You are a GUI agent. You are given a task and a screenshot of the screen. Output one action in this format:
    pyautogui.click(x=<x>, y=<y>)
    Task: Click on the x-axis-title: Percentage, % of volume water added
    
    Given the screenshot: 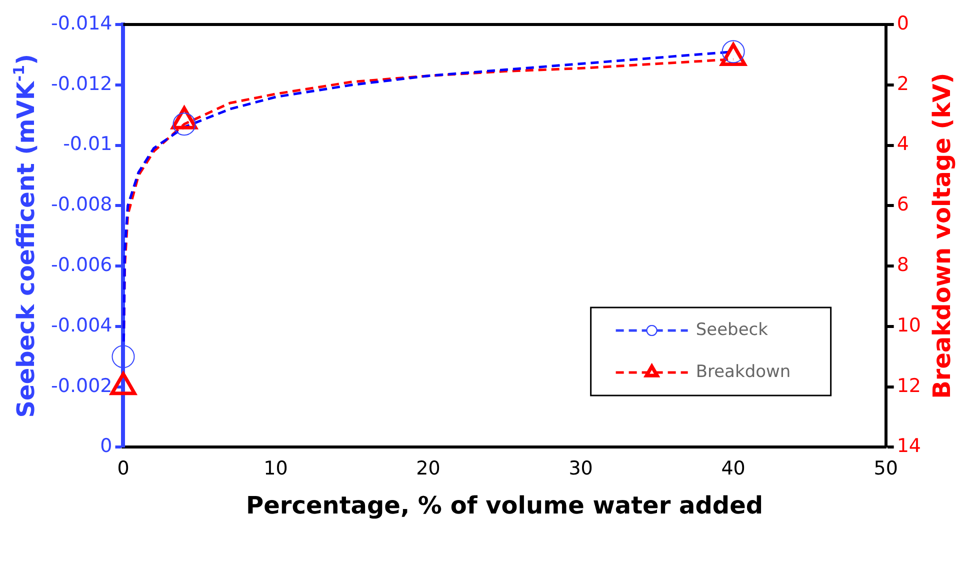 What is the action you would take?
    pyautogui.click(x=505, y=505)
    